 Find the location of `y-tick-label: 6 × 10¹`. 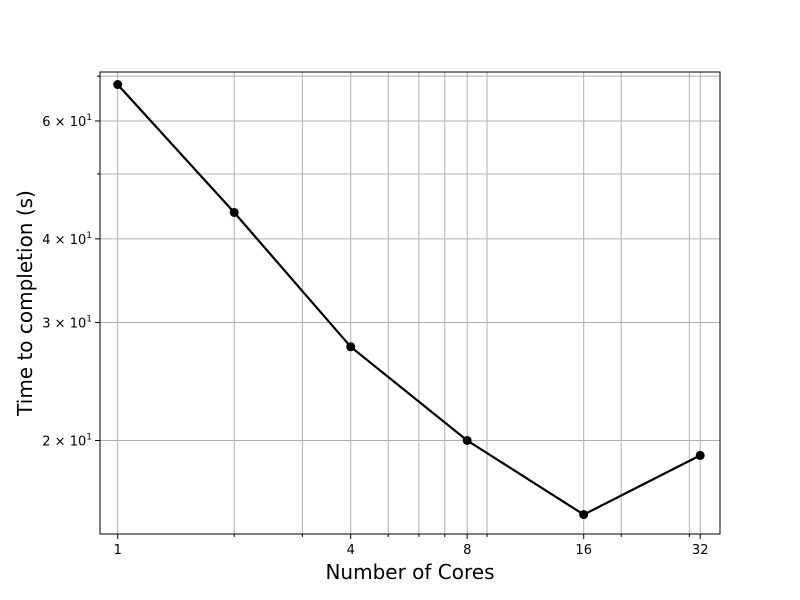

y-tick-label: 6 × 10¹ is located at coordinates (67, 121).